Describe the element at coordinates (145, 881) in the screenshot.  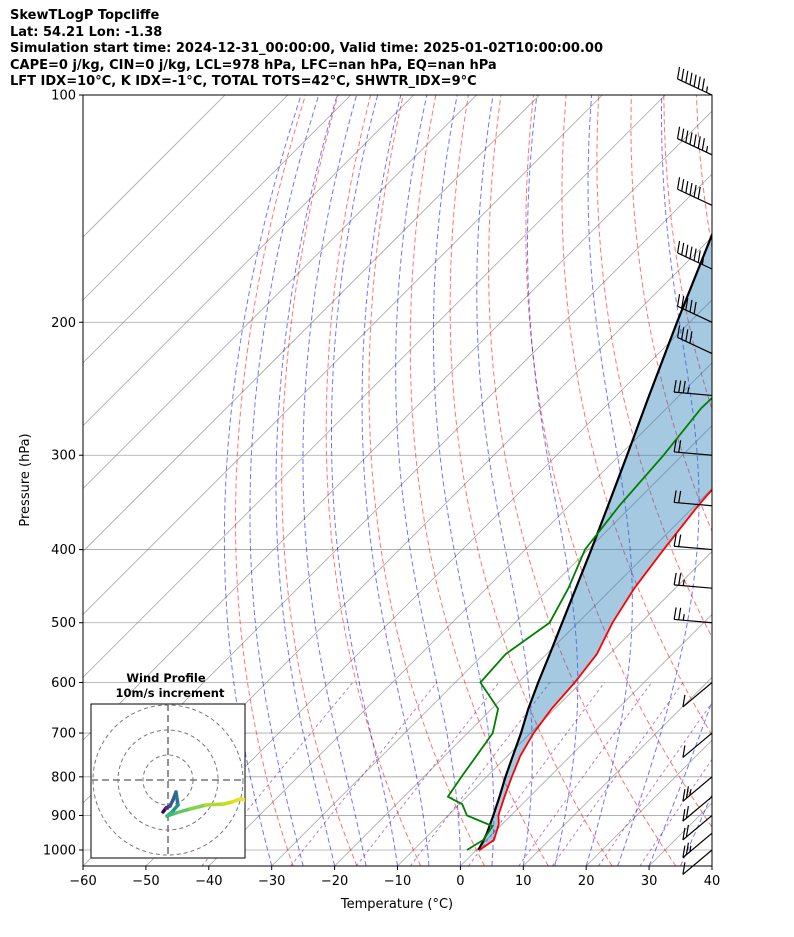
I see `x-tick-label: −50` at that location.